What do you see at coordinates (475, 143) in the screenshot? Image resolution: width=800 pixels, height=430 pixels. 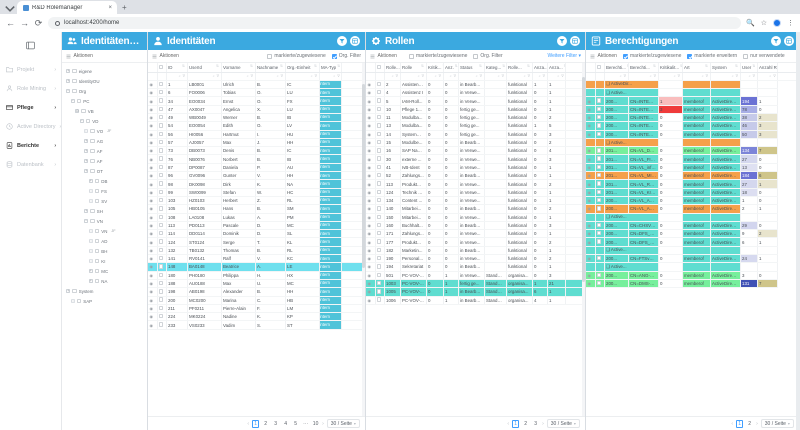 I see `table-row: ◉ 15 Modulbe... 0 0 in Bearb... funktional 0 2` at bounding box center [475, 143].